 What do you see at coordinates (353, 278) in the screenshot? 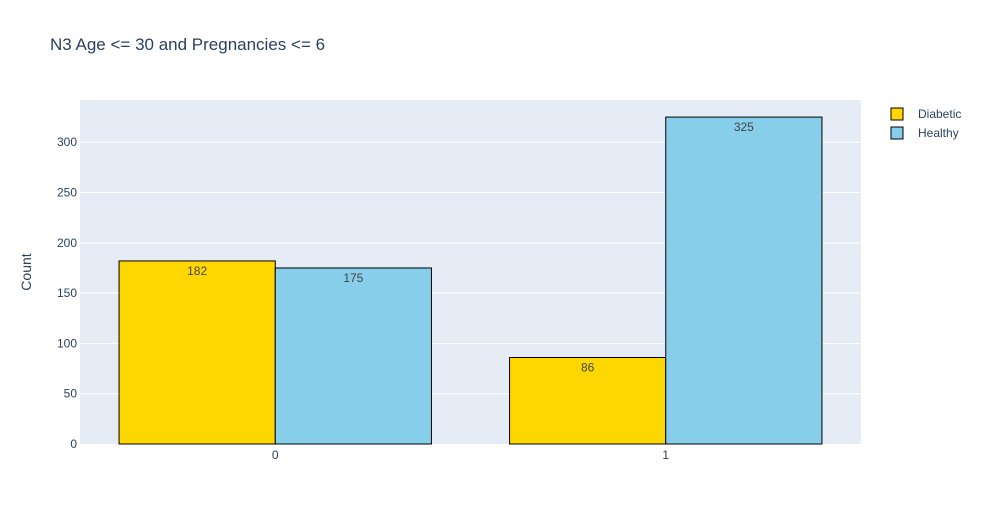
I see `bar-value-label: 175` at bounding box center [353, 278].